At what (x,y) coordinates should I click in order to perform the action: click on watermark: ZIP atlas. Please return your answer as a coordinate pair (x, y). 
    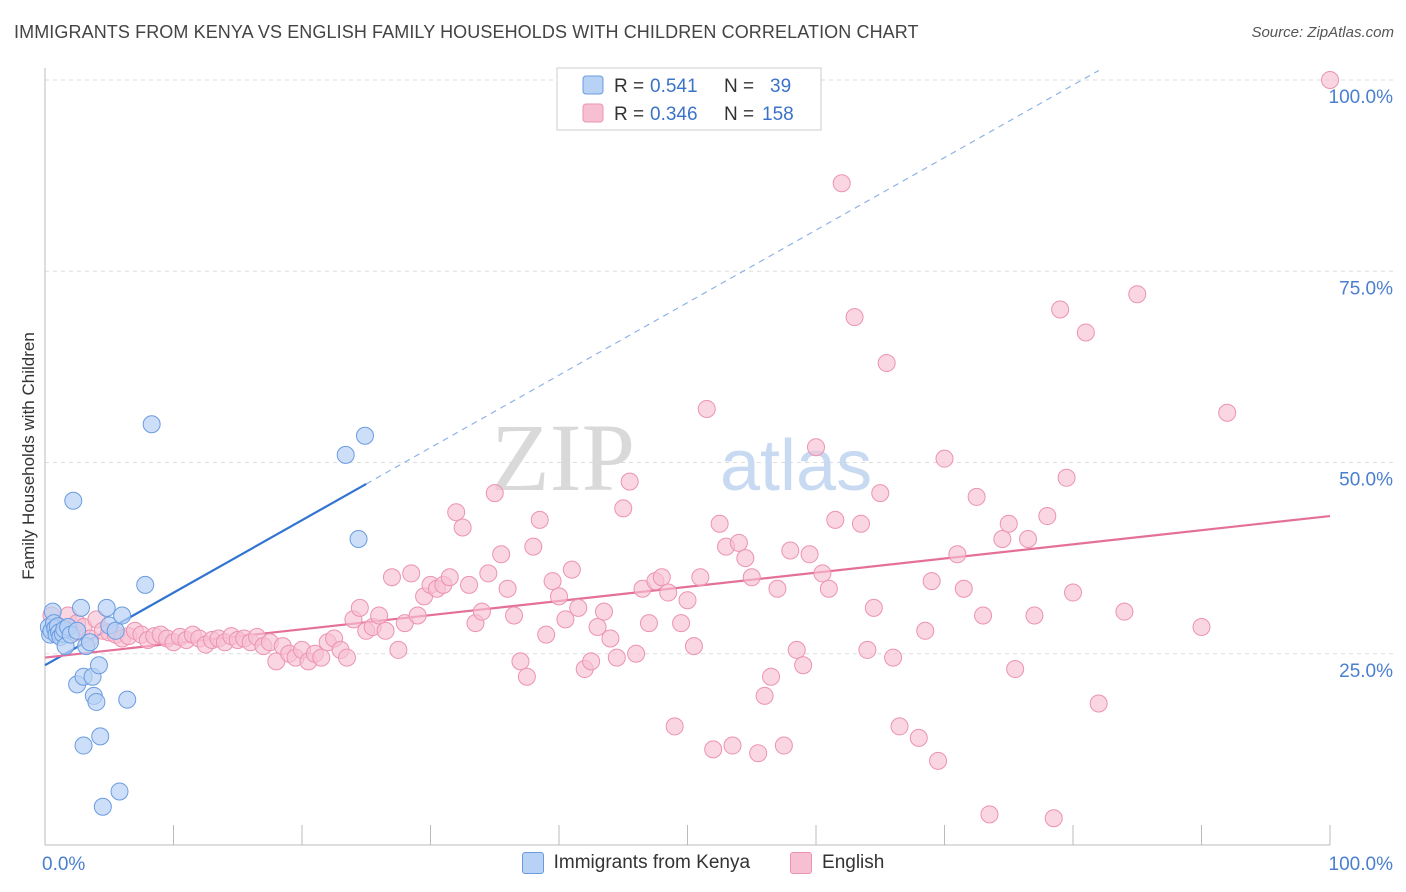
    Looking at the image, I should click on (681, 457).